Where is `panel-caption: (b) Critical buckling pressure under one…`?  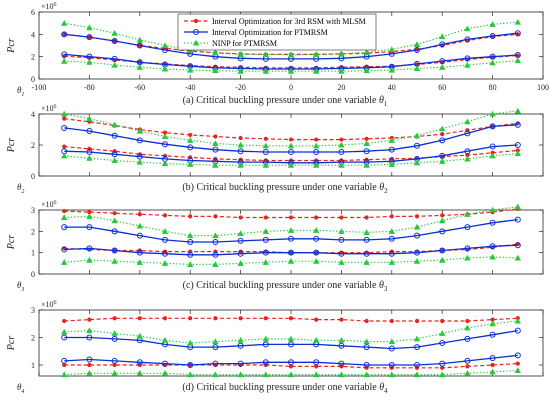 panel-caption: (b) Critical buckling pressure under one… is located at coordinates (285, 188).